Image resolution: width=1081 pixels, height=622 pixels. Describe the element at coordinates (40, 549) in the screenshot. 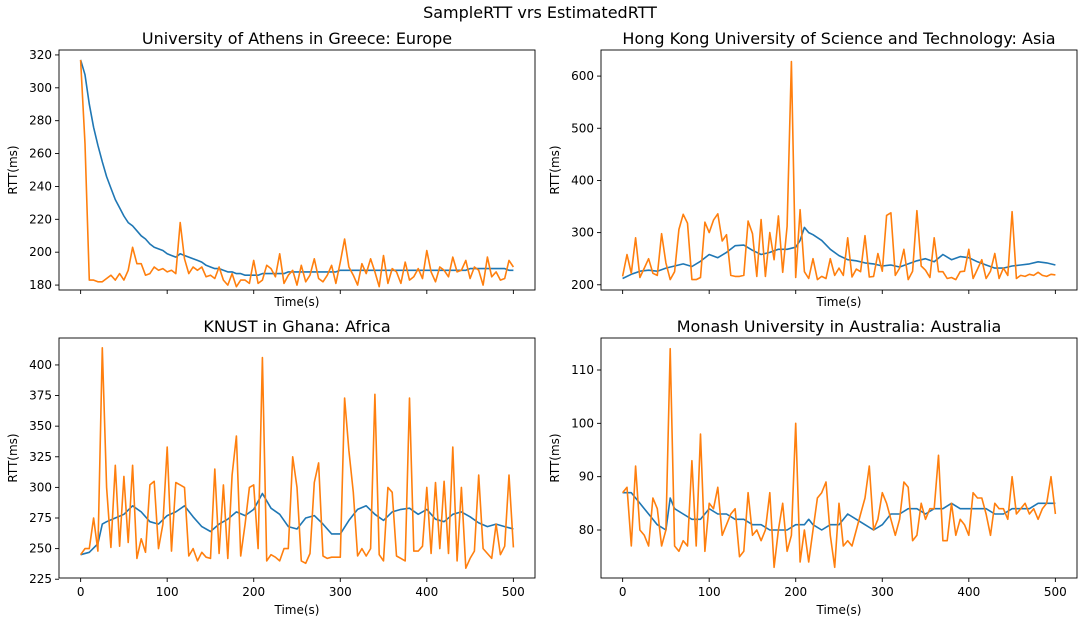

I see `y-tick-label: 250` at that location.